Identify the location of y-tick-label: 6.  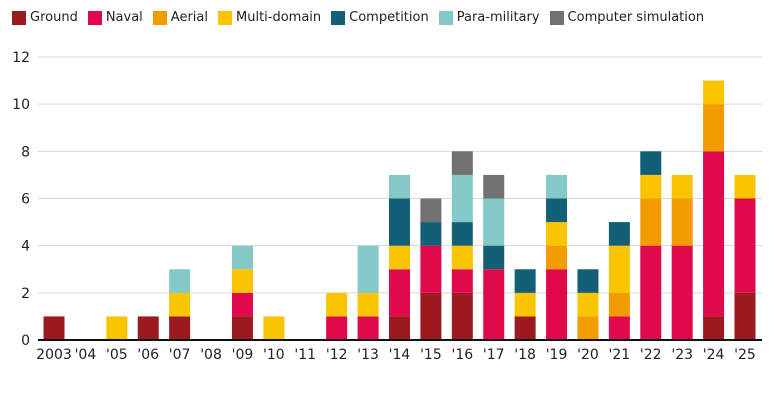
(25, 200).